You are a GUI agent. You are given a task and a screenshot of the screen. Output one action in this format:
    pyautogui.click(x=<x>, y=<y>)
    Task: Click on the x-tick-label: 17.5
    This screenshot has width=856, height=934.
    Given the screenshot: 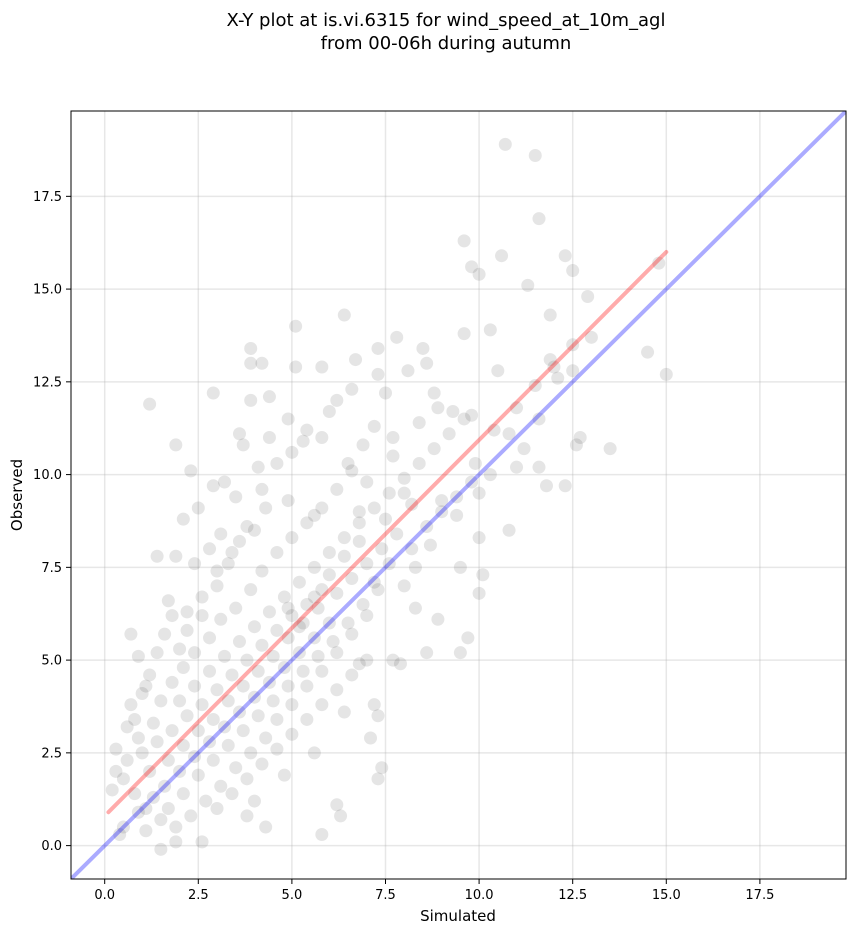 What is the action you would take?
    pyautogui.click(x=759, y=895)
    